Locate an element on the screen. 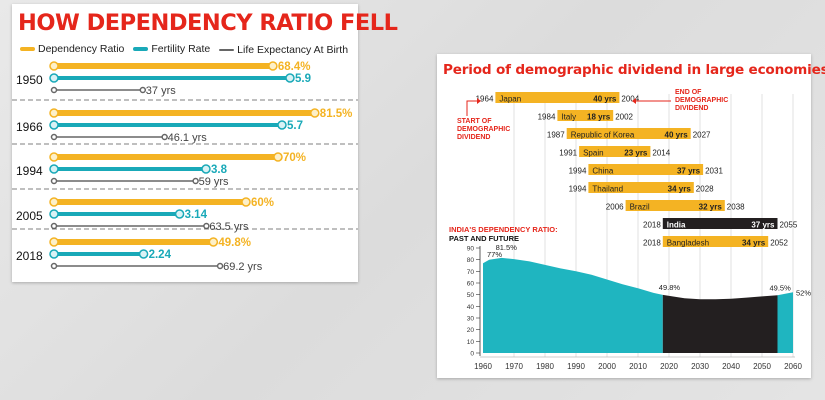 The width and height of the screenshot is (825, 400). timeline-bar-Brazil is located at coordinates (675, 205).